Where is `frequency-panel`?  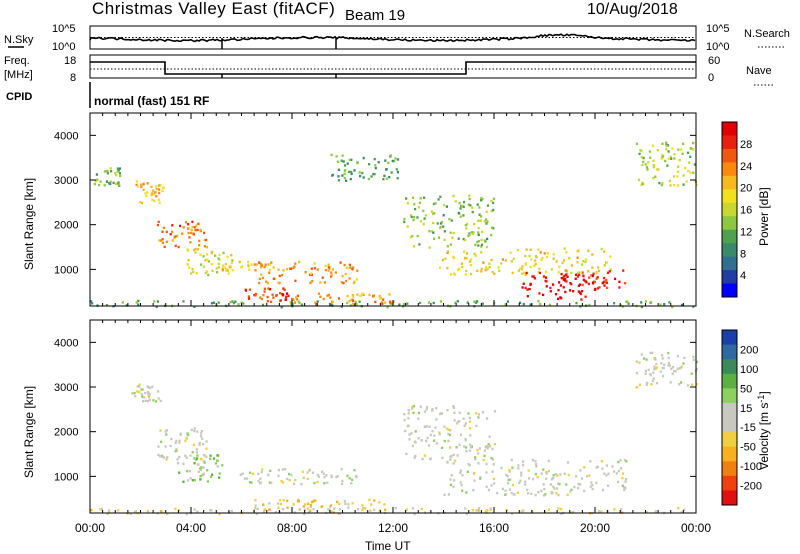
frequency-panel is located at coordinates (393, 66).